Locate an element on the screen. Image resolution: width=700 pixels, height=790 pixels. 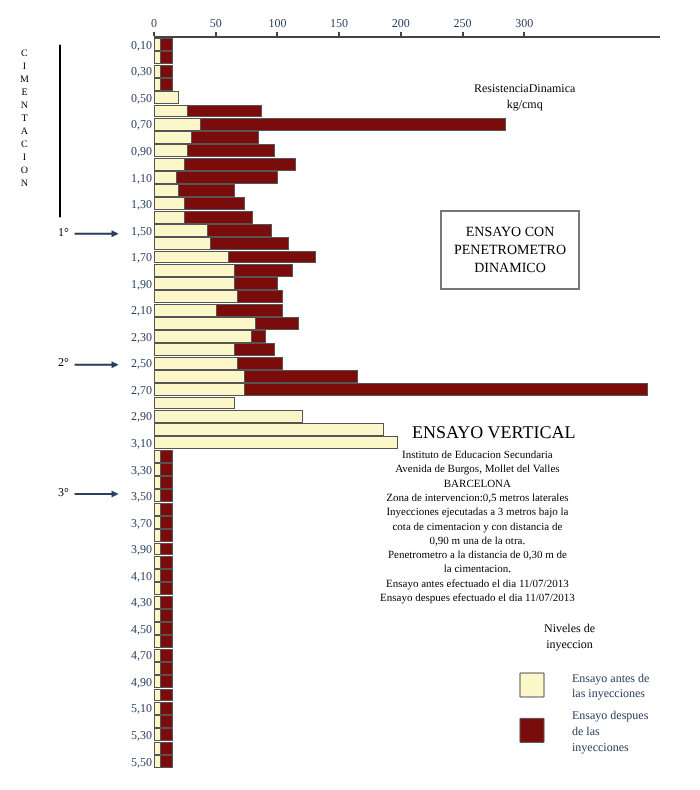
text: ENSAYO VERTICAL is located at coordinates (494, 432).